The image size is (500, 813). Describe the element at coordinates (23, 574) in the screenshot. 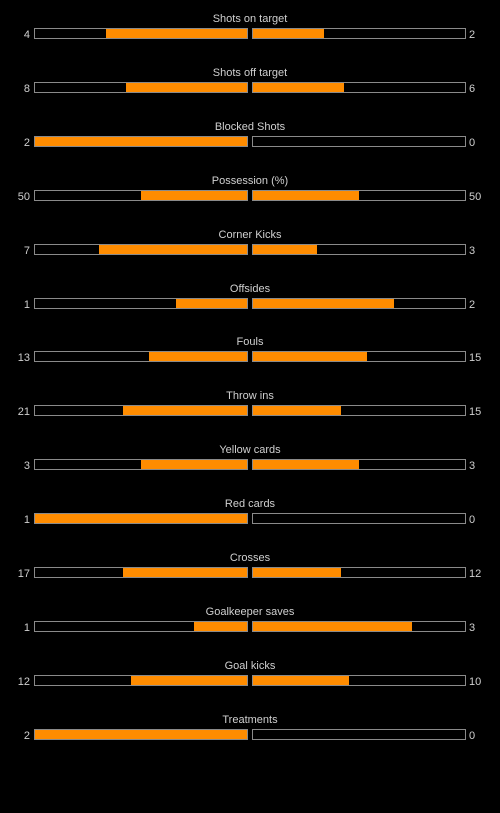

I see `home-value: 17` at that location.